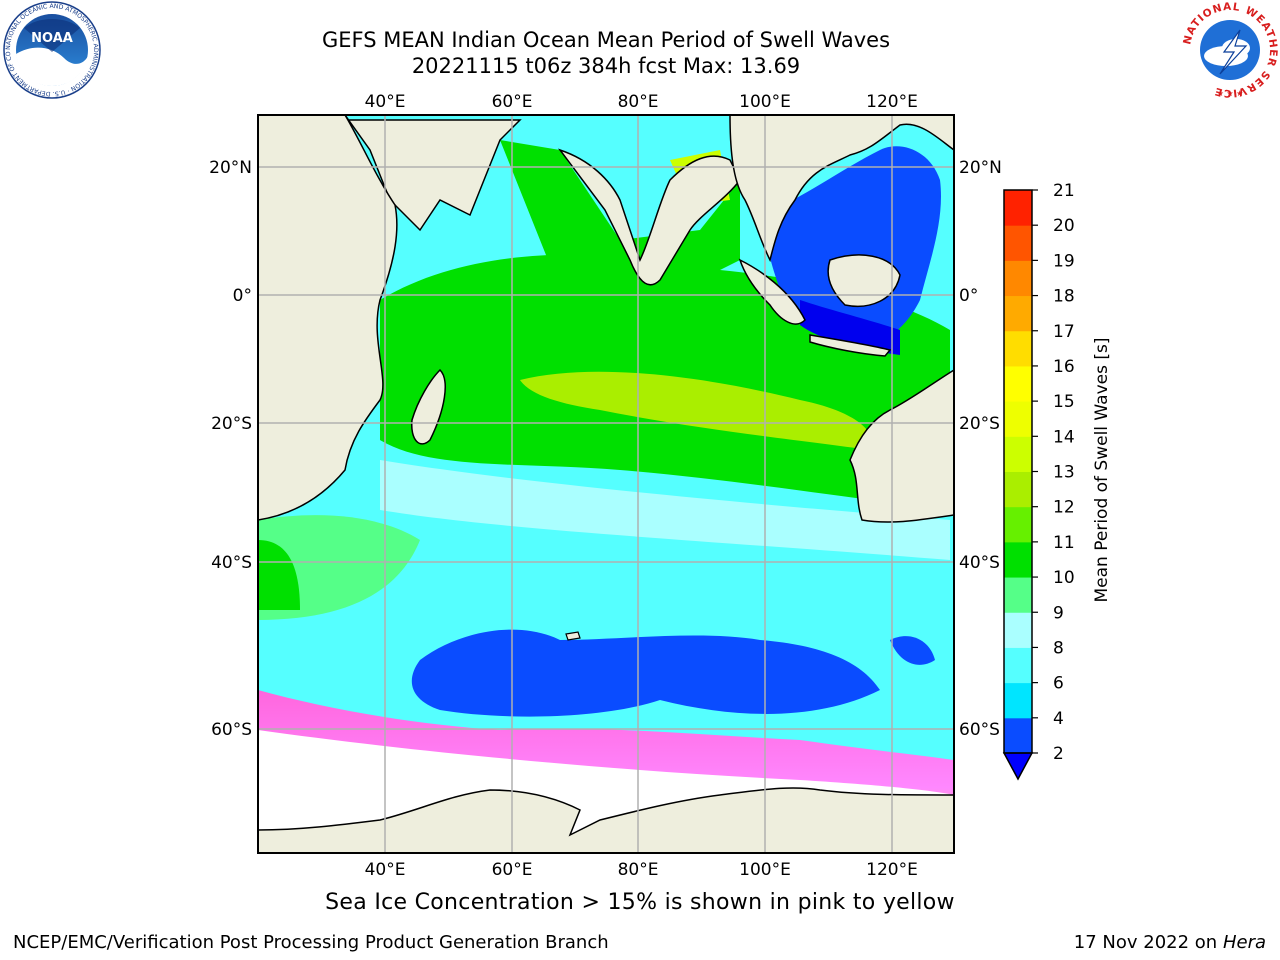 The width and height of the screenshot is (1280, 960). Describe the element at coordinates (230, 168) in the screenshot. I see `lat-tick-left: 20°N` at that location.